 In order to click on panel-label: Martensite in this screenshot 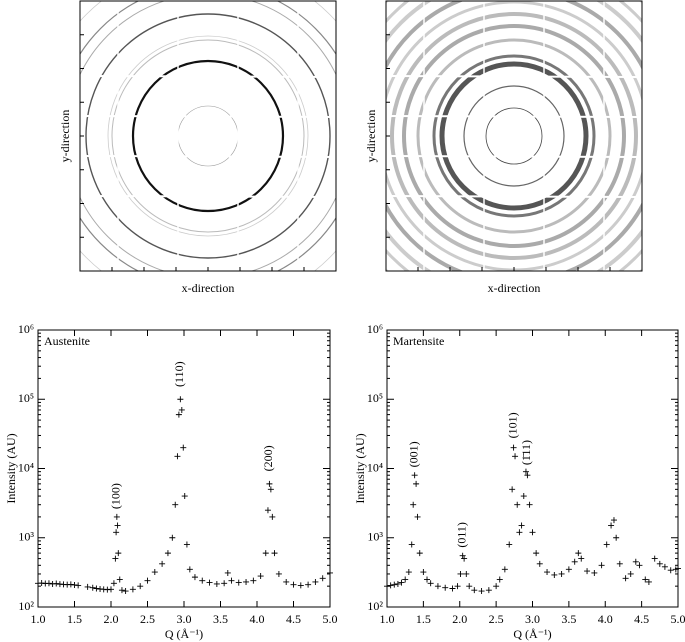, I will do `click(418, 341)`.